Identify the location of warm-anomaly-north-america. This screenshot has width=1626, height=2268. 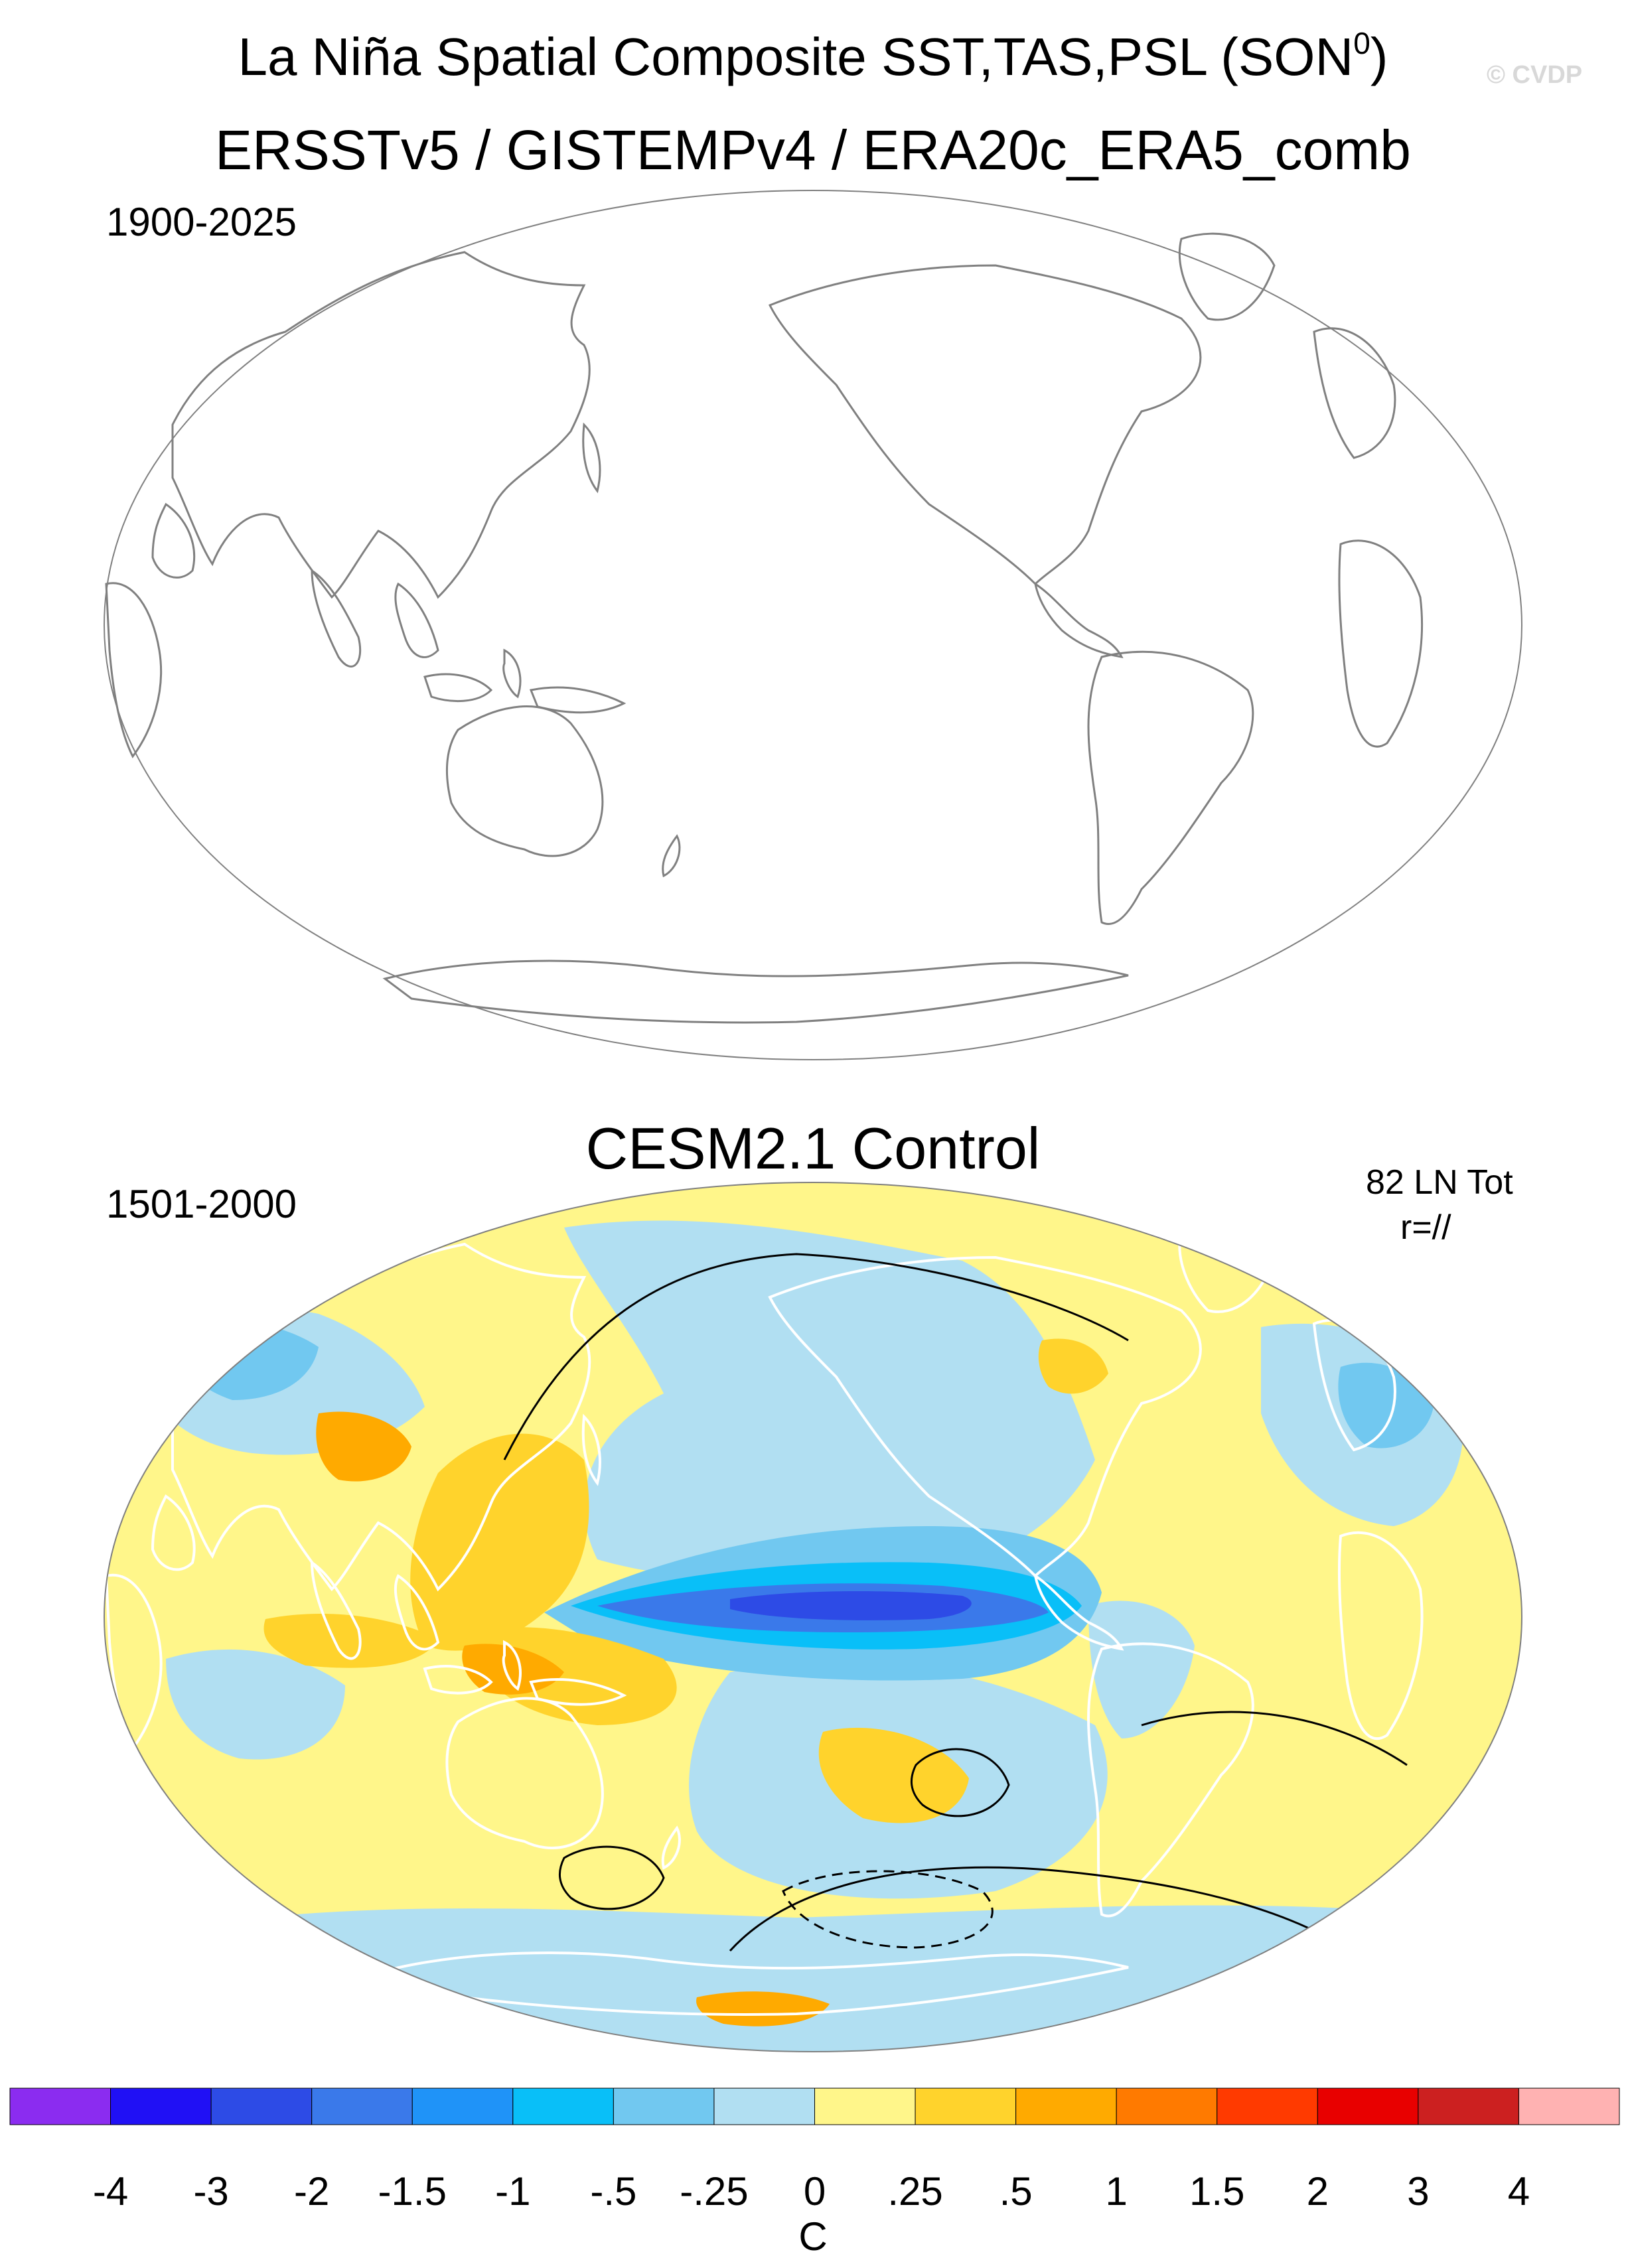
(1073, 1366).